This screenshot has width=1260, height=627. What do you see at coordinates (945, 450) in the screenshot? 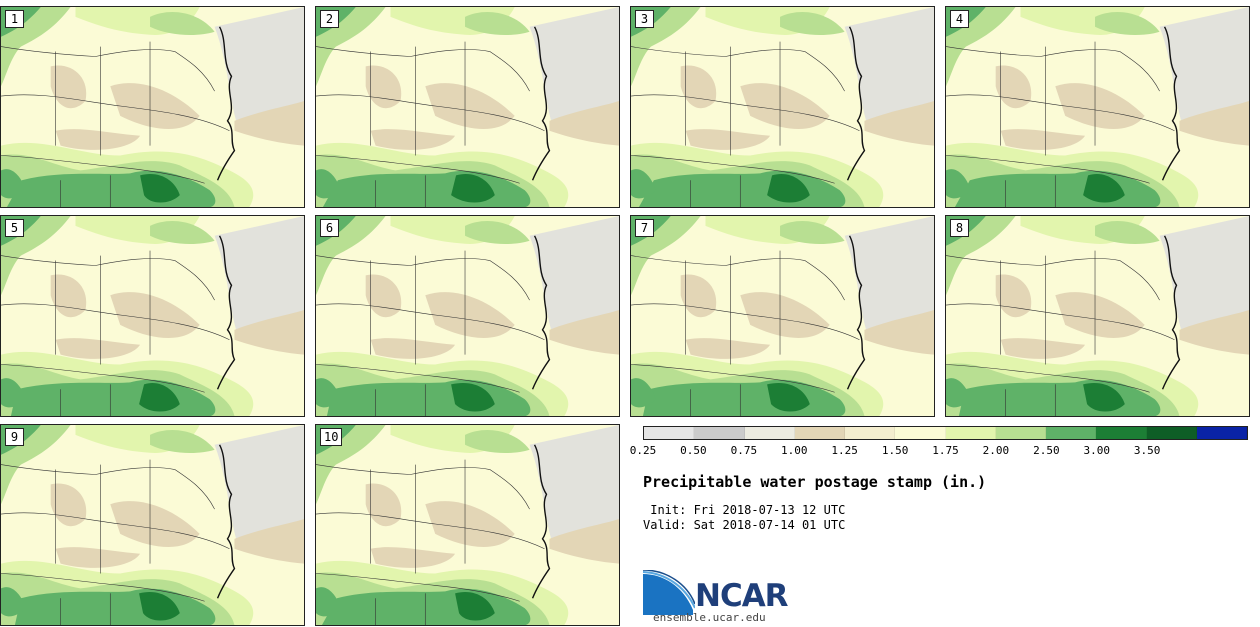
I see `colorbar-tick-label: 1.75` at bounding box center [945, 450].